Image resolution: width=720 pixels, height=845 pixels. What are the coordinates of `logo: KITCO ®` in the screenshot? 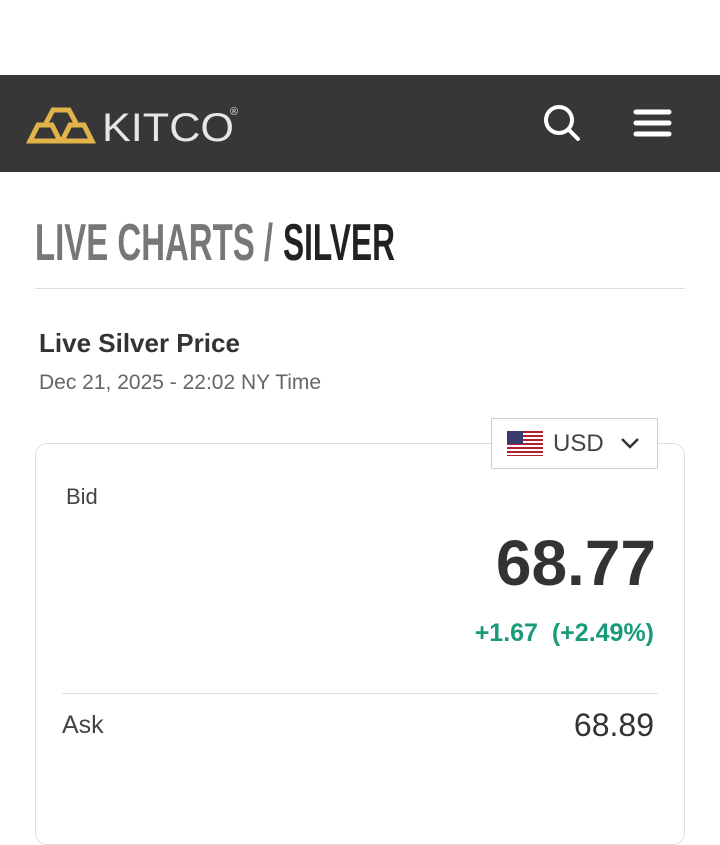 It's located at (136, 125).